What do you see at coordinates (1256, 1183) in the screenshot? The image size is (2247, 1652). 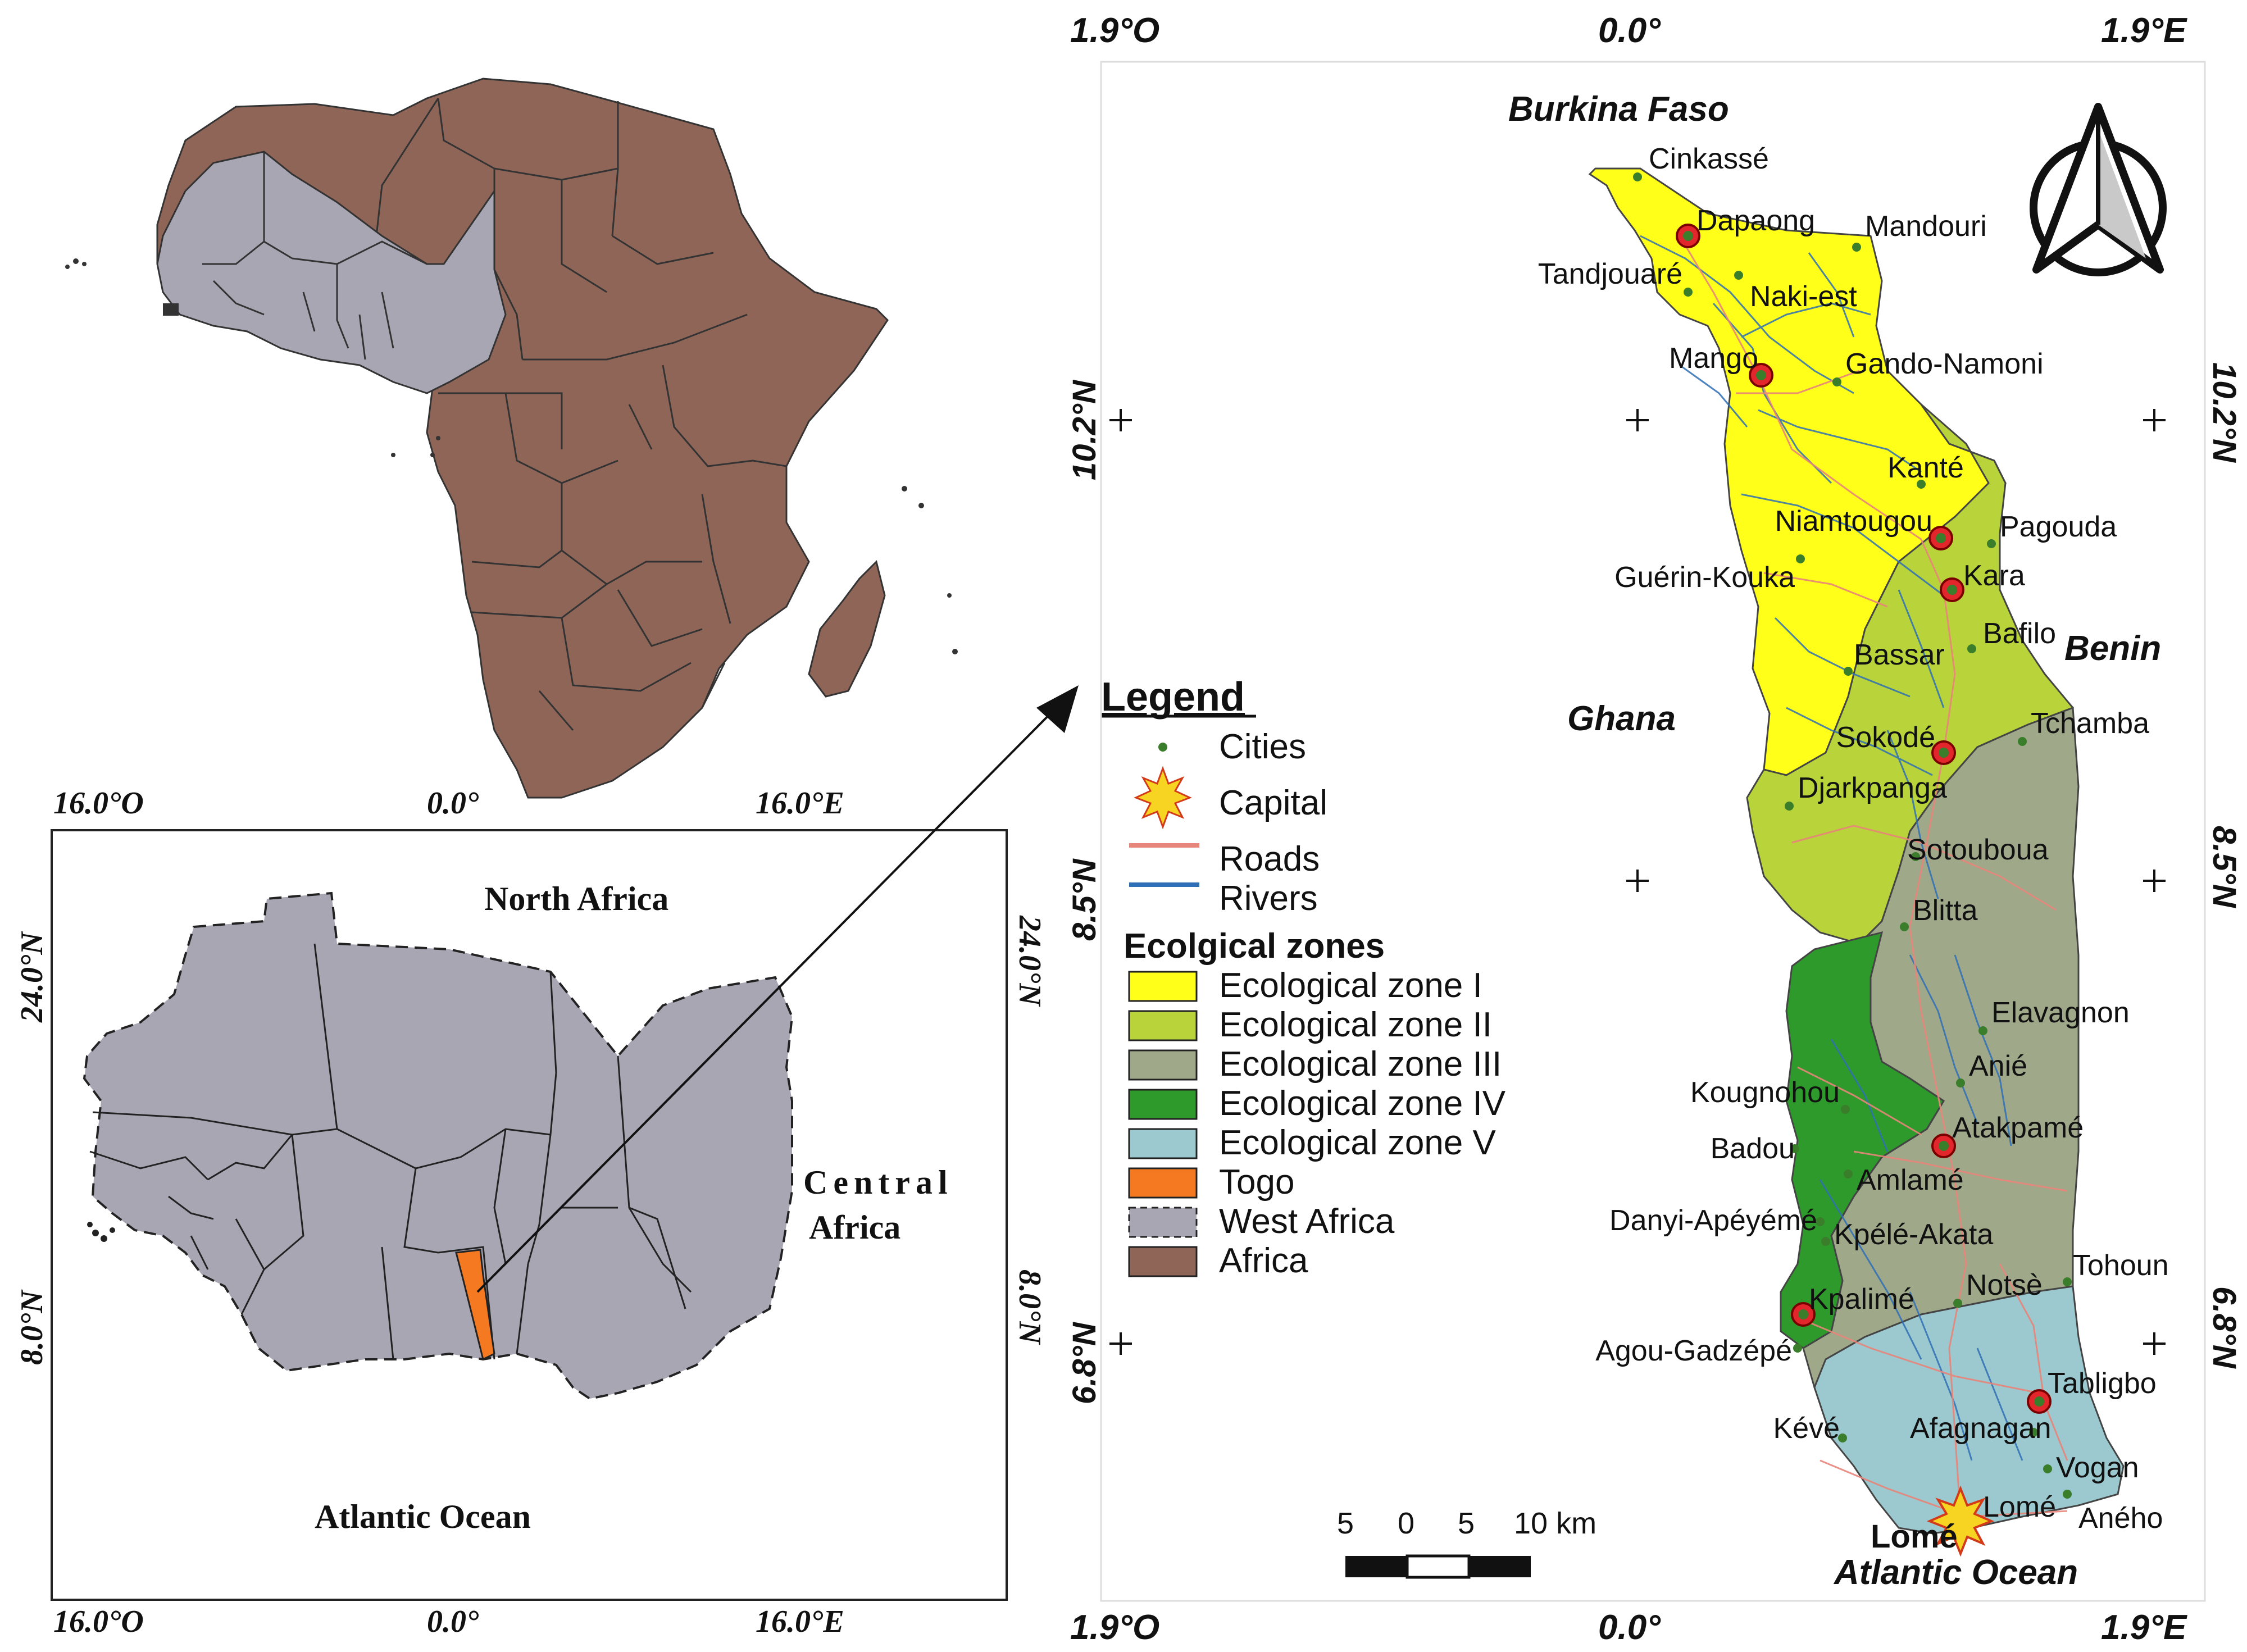 I see `legend-zone-label: Togo` at bounding box center [1256, 1183].